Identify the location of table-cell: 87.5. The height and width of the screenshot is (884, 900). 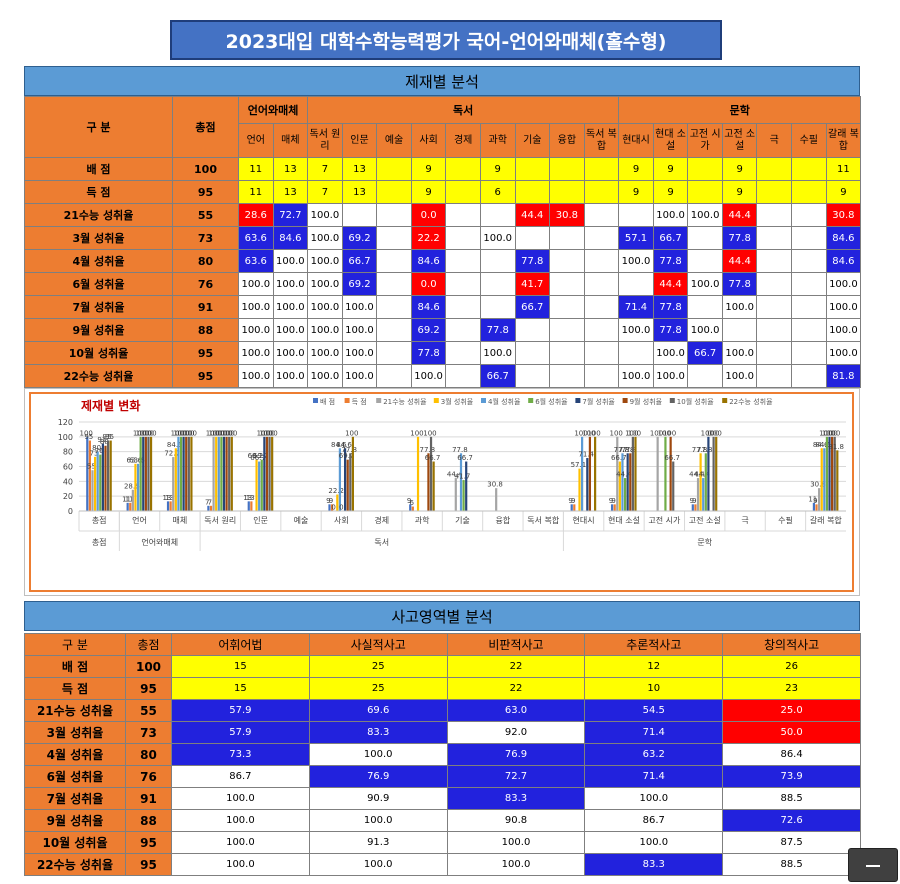
(791, 842).